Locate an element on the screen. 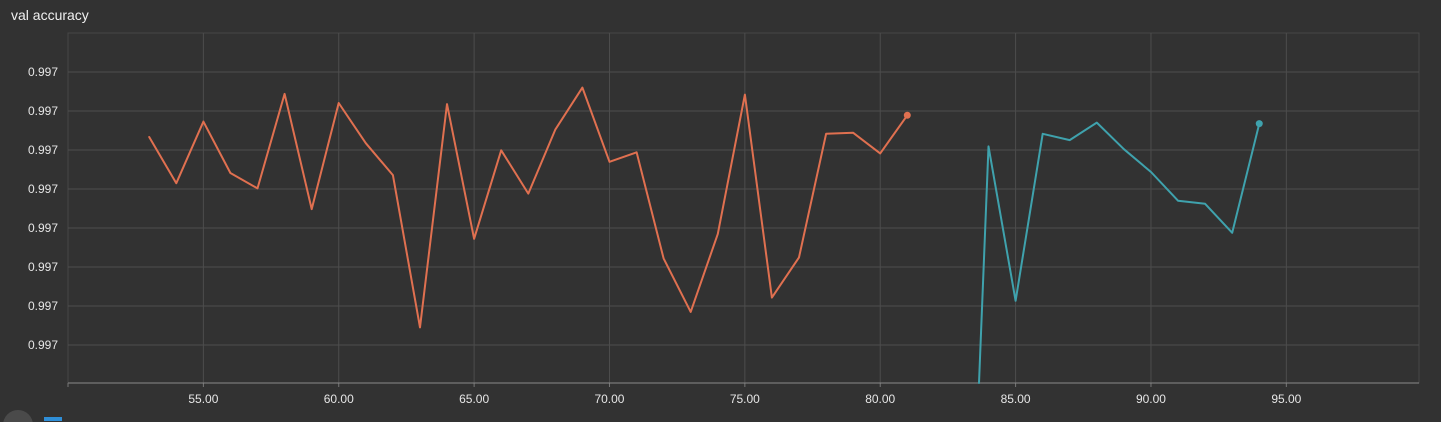 The width and height of the screenshot is (1441, 422). x-tick-label: 55.00 is located at coordinates (203, 399).